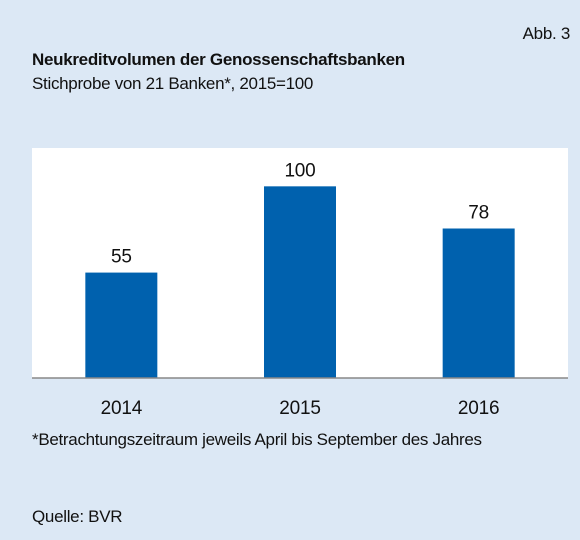 The image size is (580, 540). I want to click on data-label: 78, so click(478, 213).